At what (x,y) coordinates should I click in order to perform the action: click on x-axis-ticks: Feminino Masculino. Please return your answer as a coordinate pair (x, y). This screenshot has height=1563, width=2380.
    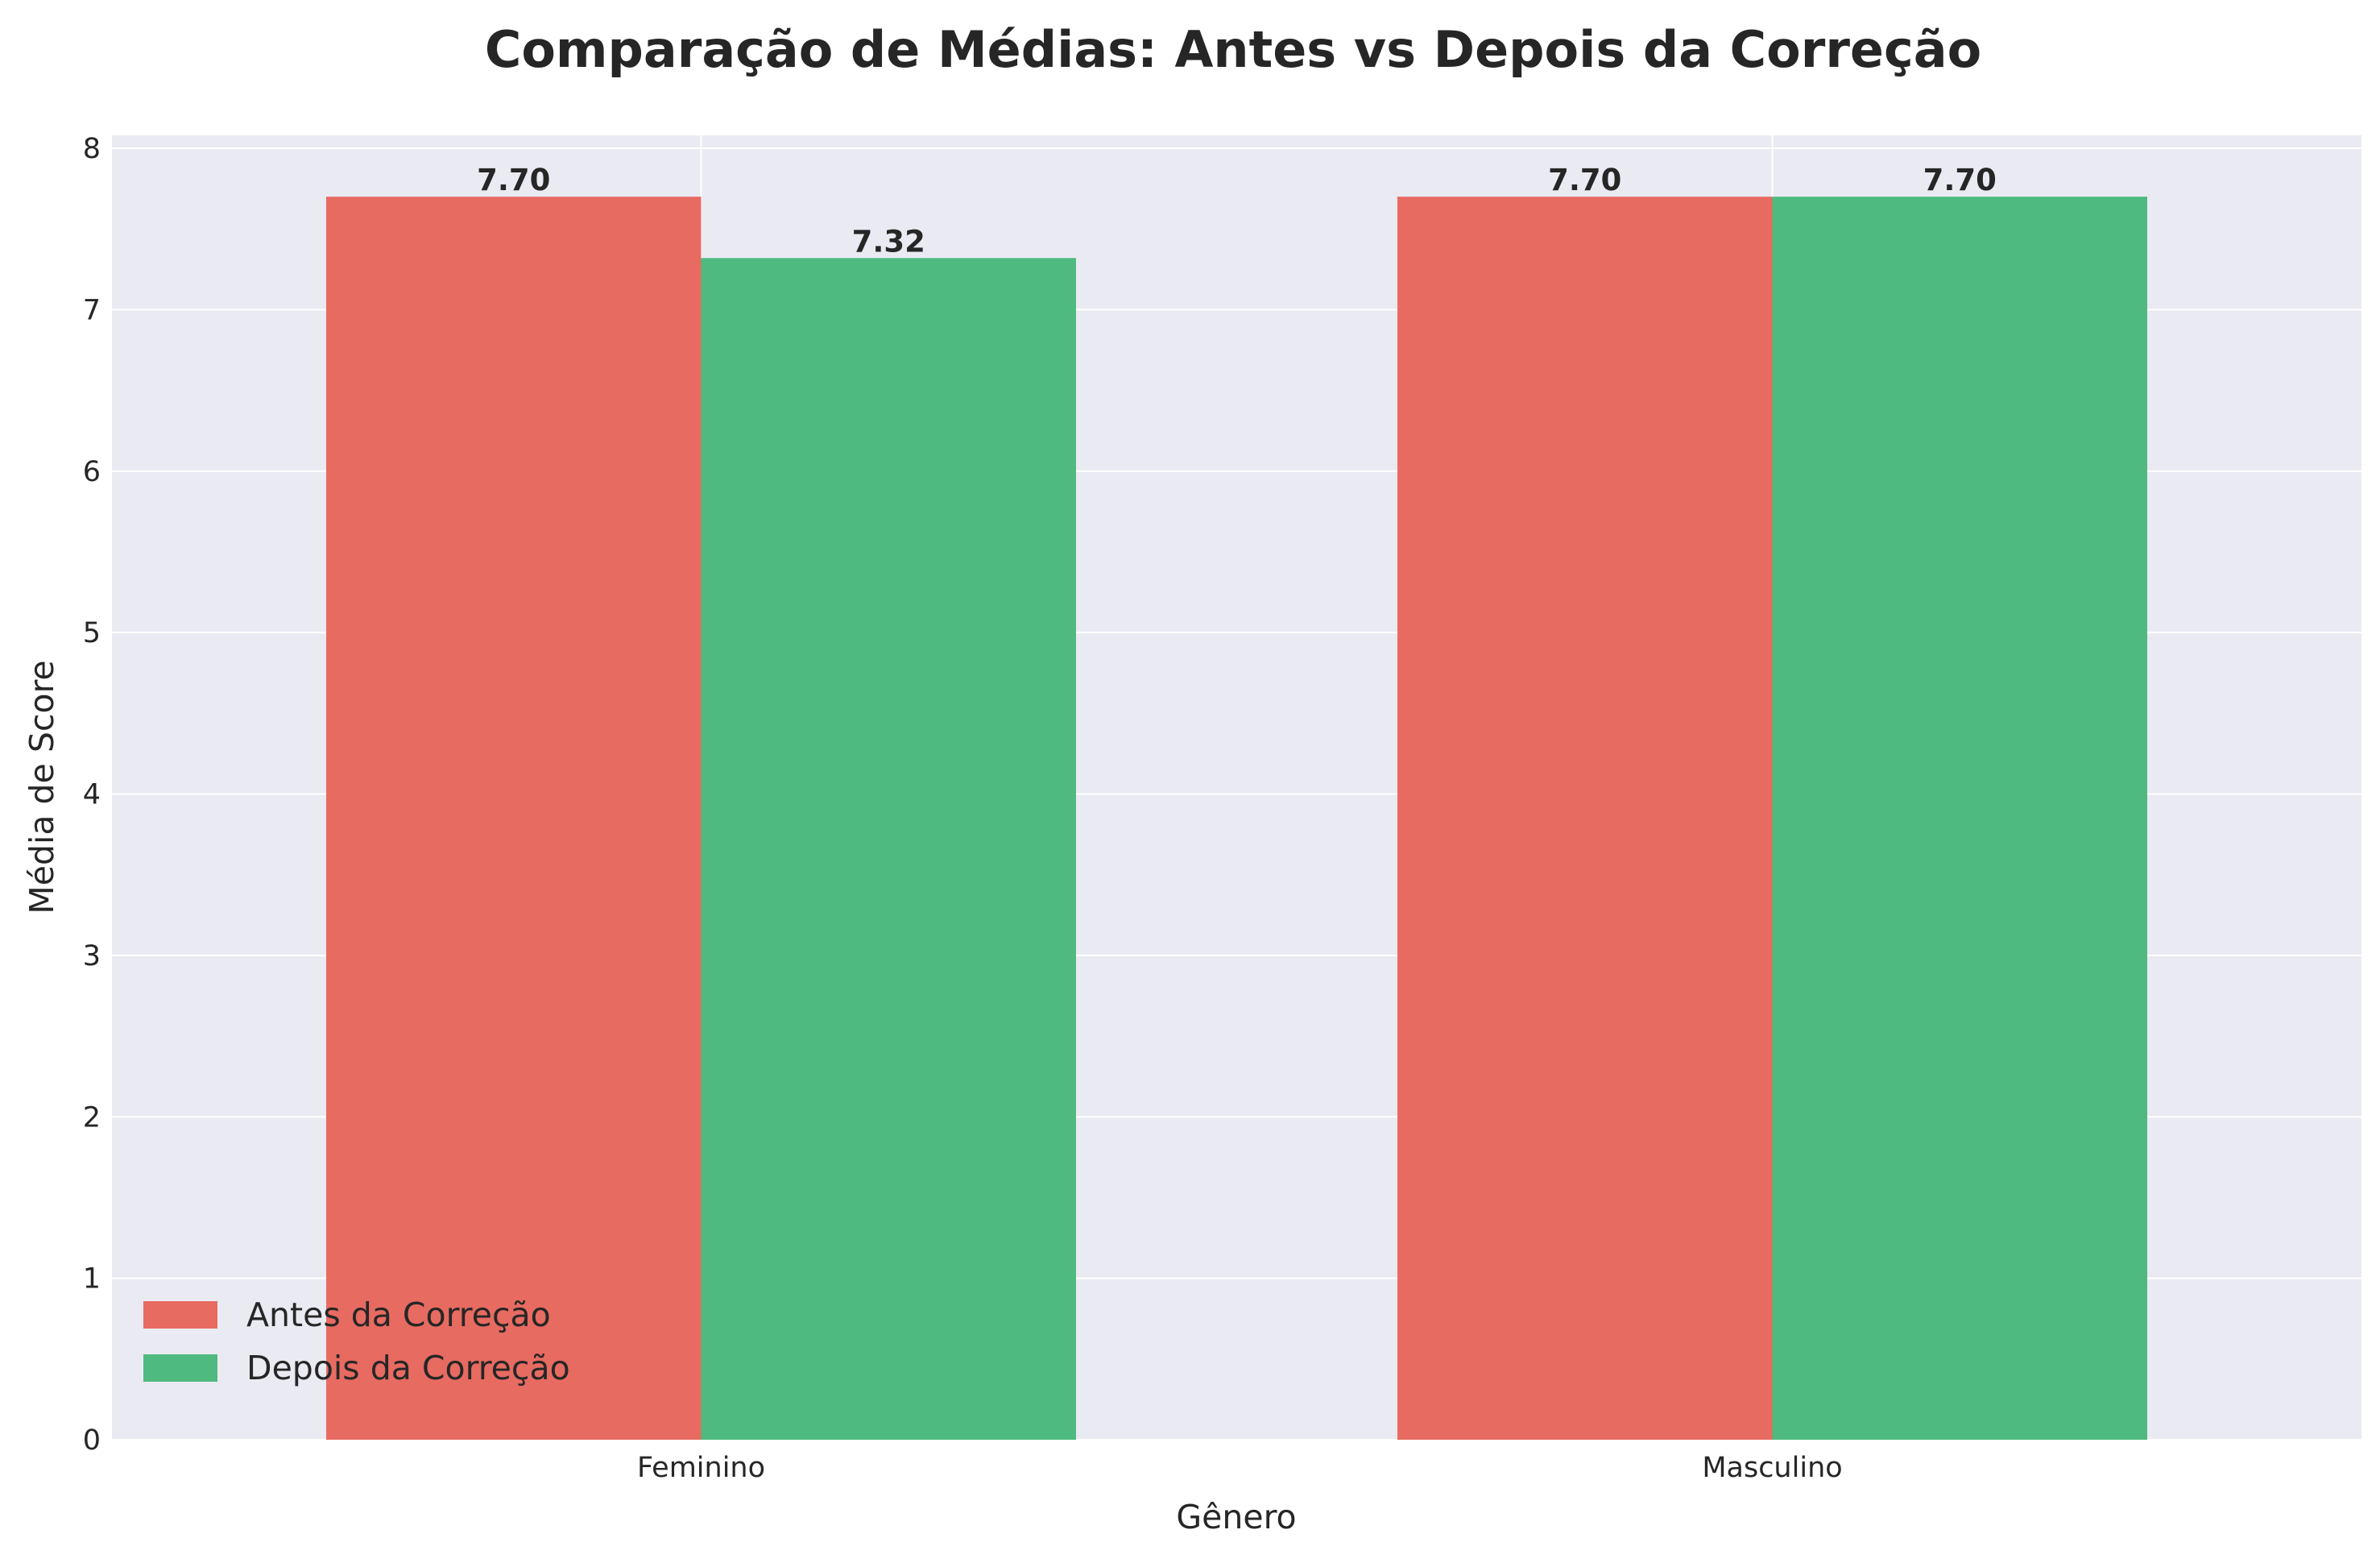
    Looking at the image, I should click on (1240, 1468).